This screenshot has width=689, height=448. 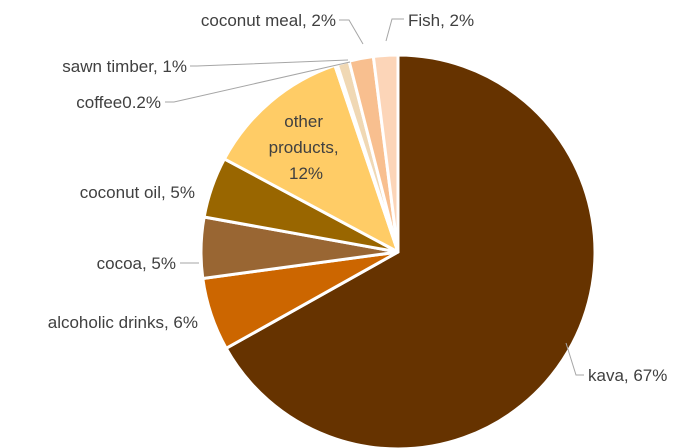 What do you see at coordinates (137, 192) in the screenshot?
I see `data-label-coconut-oil: coconut oil, 5%` at bounding box center [137, 192].